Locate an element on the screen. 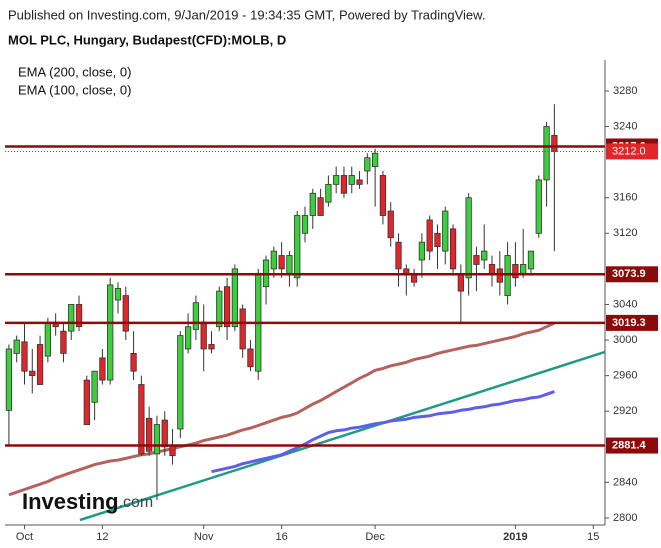 This screenshot has width=661, height=548. y-tick-label: 3280 is located at coordinates (625, 91).